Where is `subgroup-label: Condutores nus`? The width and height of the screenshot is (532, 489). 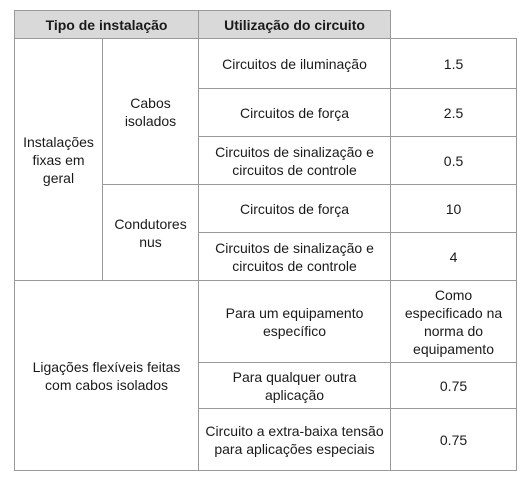
subgroup-label: Condutores nus is located at coordinates (150, 232).